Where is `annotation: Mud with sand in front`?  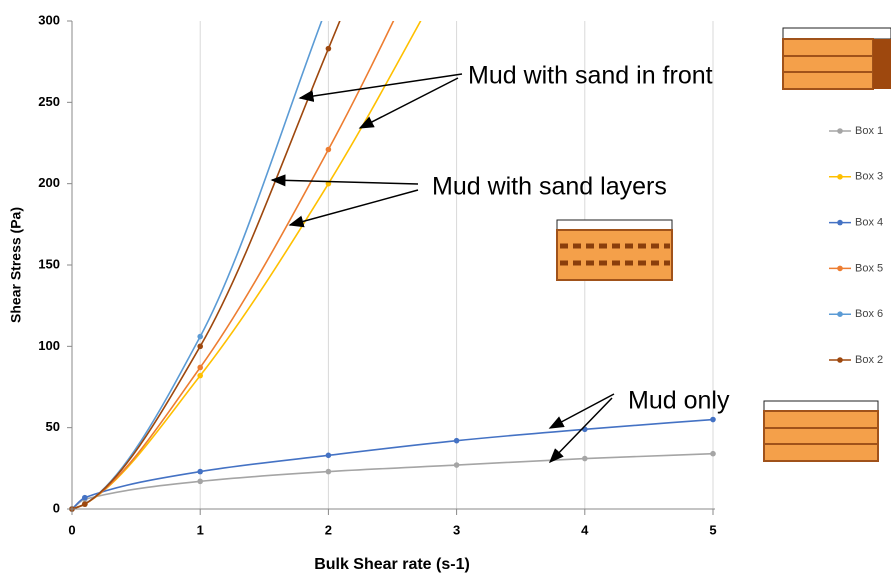
annotation: Mud with sand in front is located at coordinates (590, 76).